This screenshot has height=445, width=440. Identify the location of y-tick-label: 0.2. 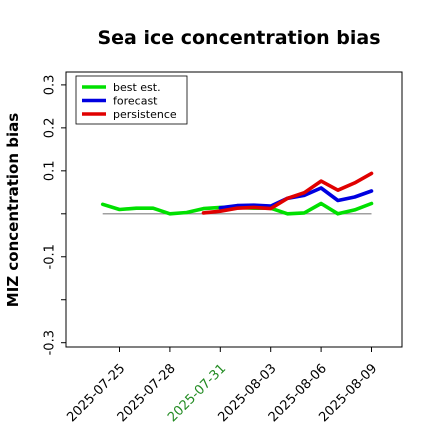
(50, 128).